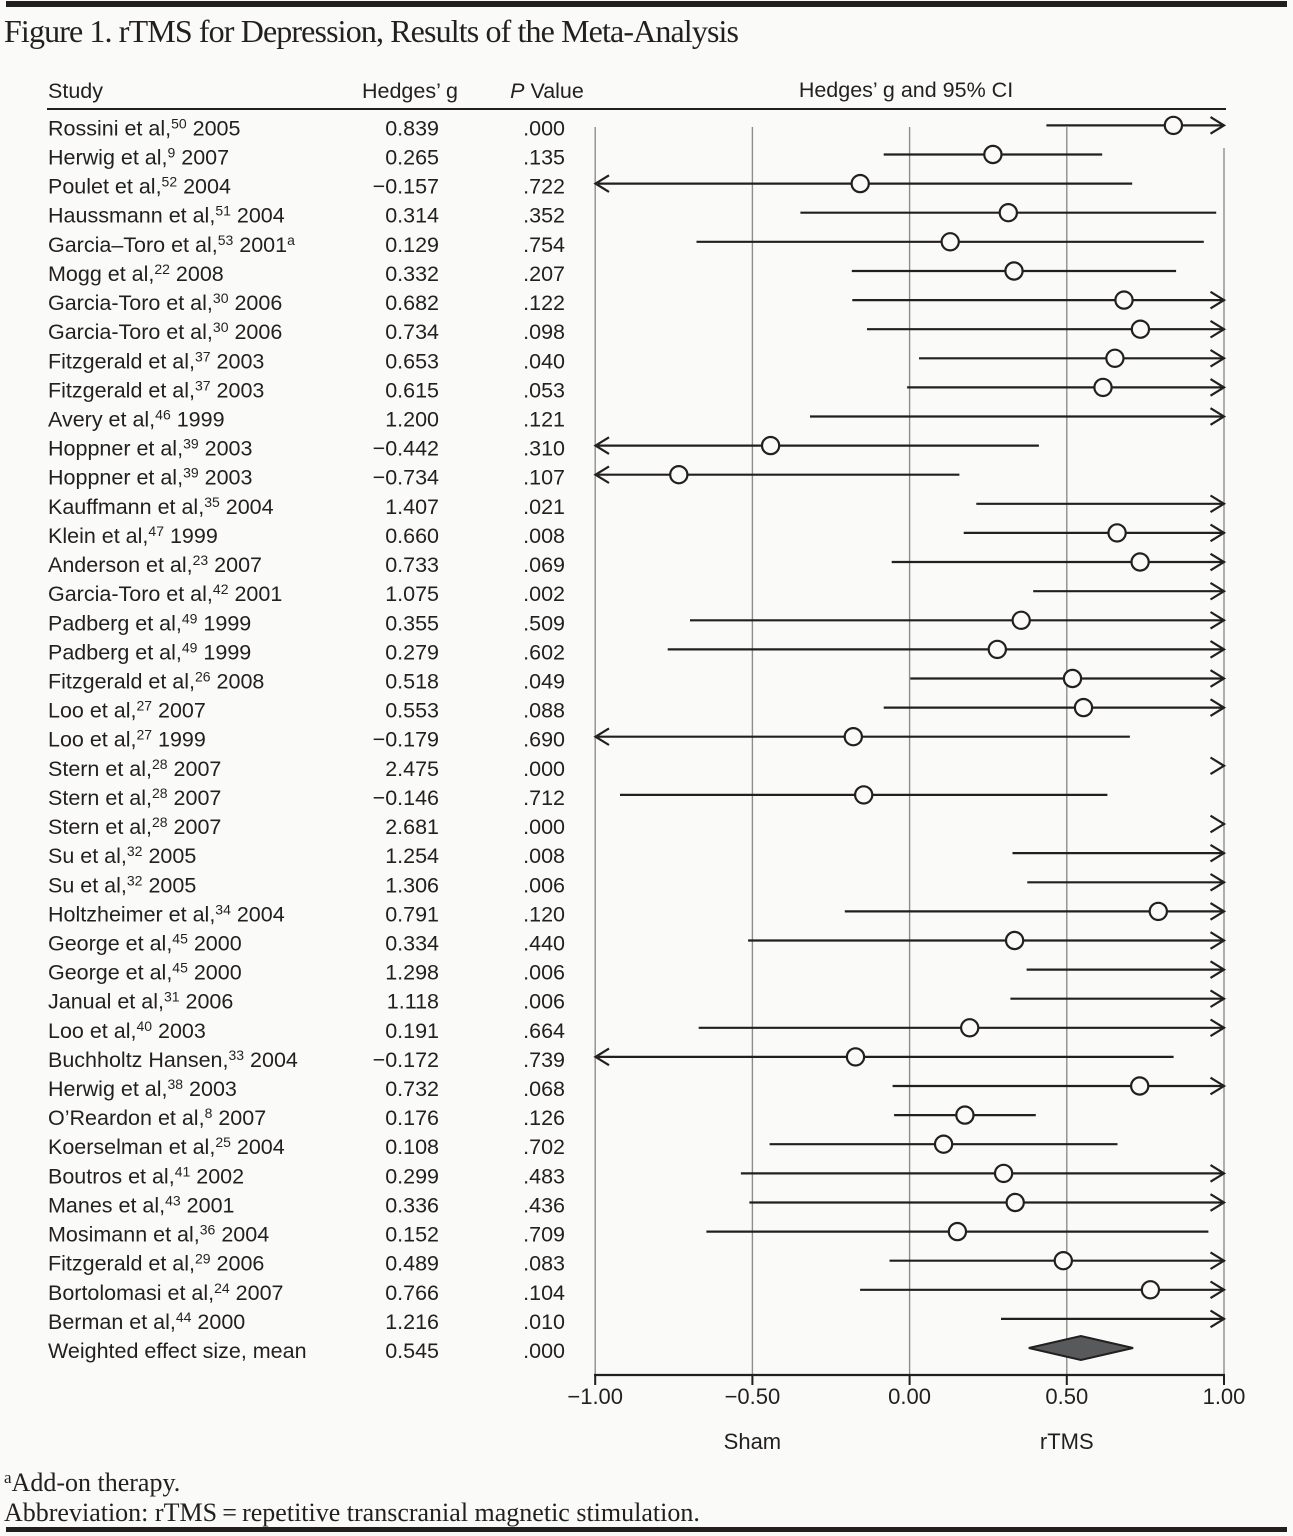  Describe the element at coordinates (544, 914) in the screenshot. I see `svg-text: .120` at that location.